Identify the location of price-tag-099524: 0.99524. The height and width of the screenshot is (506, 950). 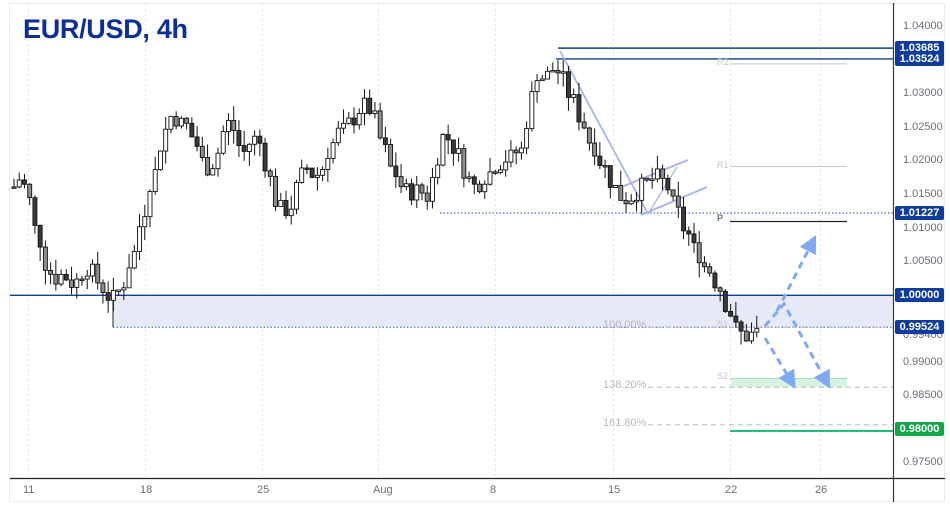
(919, 327).